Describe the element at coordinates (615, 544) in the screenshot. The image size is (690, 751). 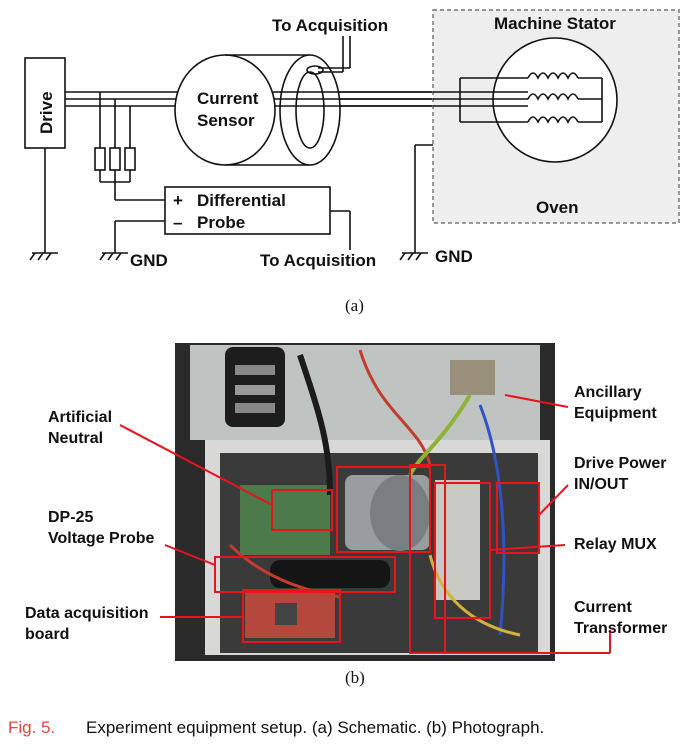
I see `relay-mux-label: Relay MUX` at that location.